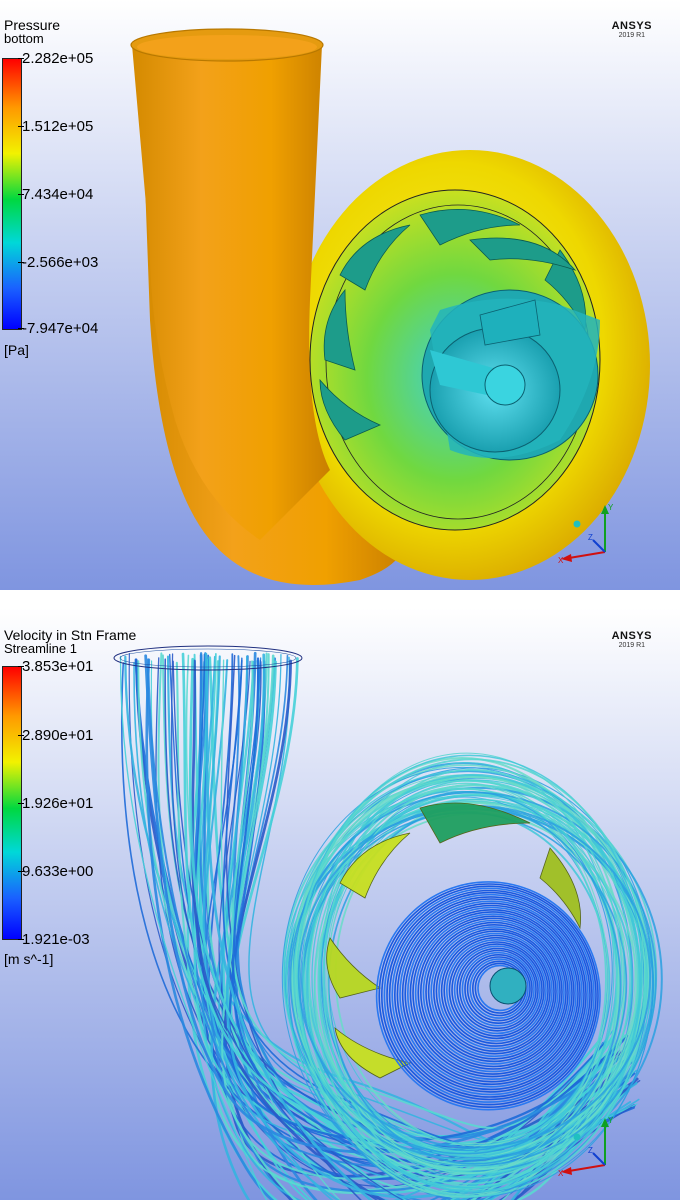 The width and height of the screenshot is (680, 1200). Describe the element at coordinates (58, 262) in the screenshot. I see `legend-tick-4: -2.566e+03` at that location.